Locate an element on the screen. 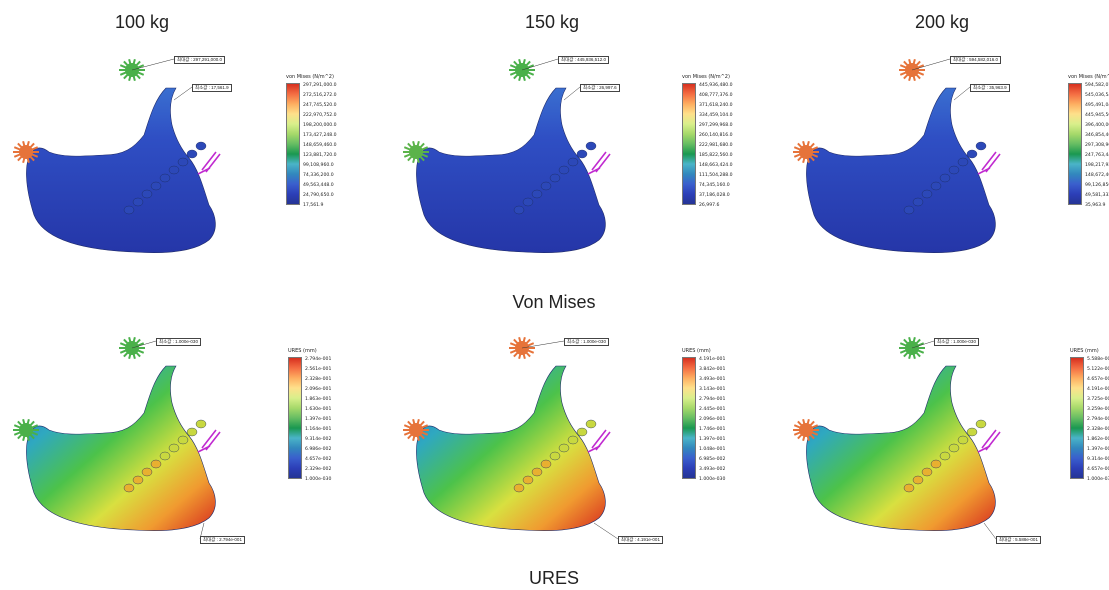 This screenshot has width=1109, height=590. legend-value: 1.048e-001 is located at coordinates (712, 449).